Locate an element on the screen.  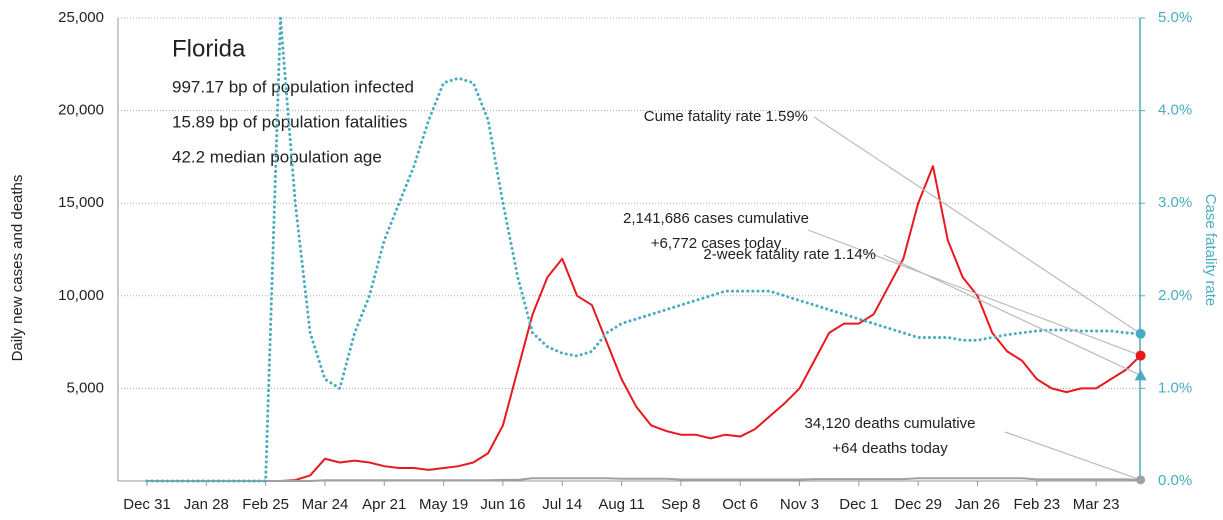
x-tick-label: Mar 24 is located at coordinates (325, 504).